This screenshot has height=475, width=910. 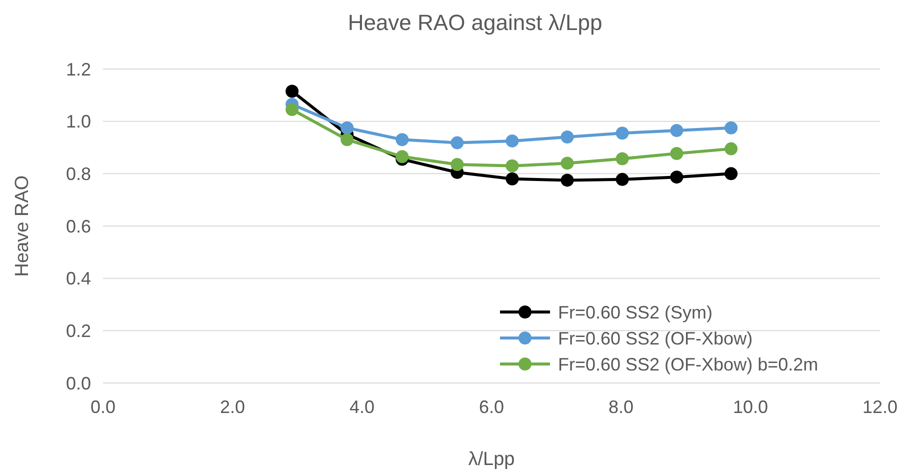 I want to click on y-tick-label: 0.4, so click(x=78, y=278).